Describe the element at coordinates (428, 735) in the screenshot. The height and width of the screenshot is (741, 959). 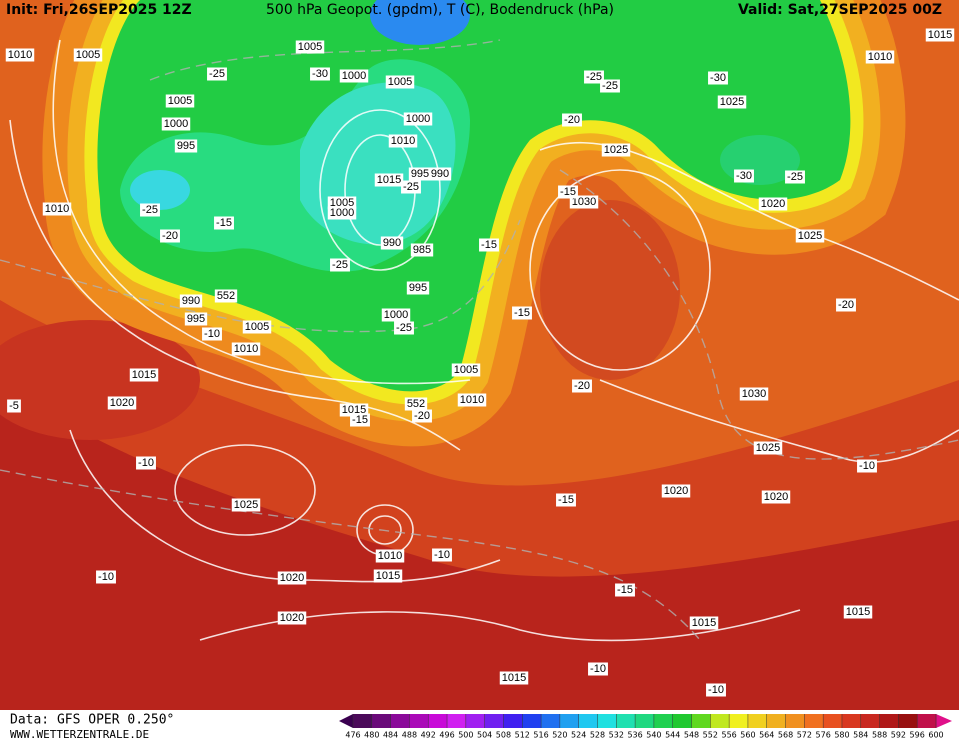
I see `colorbar-label: 492` at that location.